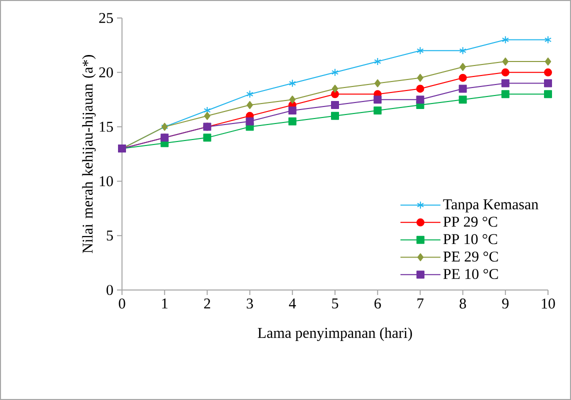 The height and width of the screenshot is (400, 571). I want to click on x-tick-label: 7, so click(420, 303).